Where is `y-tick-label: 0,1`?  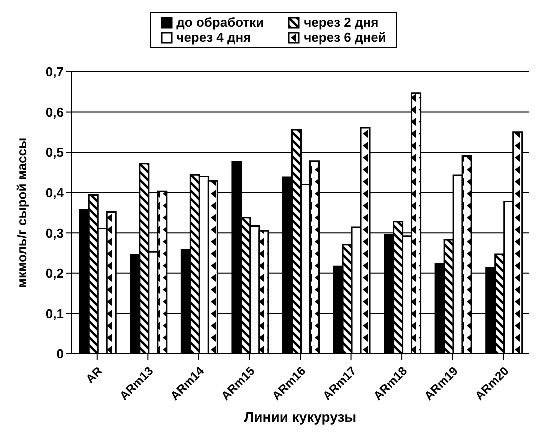 y-tick-label: 0,1 is located at coordinates (55, 314).